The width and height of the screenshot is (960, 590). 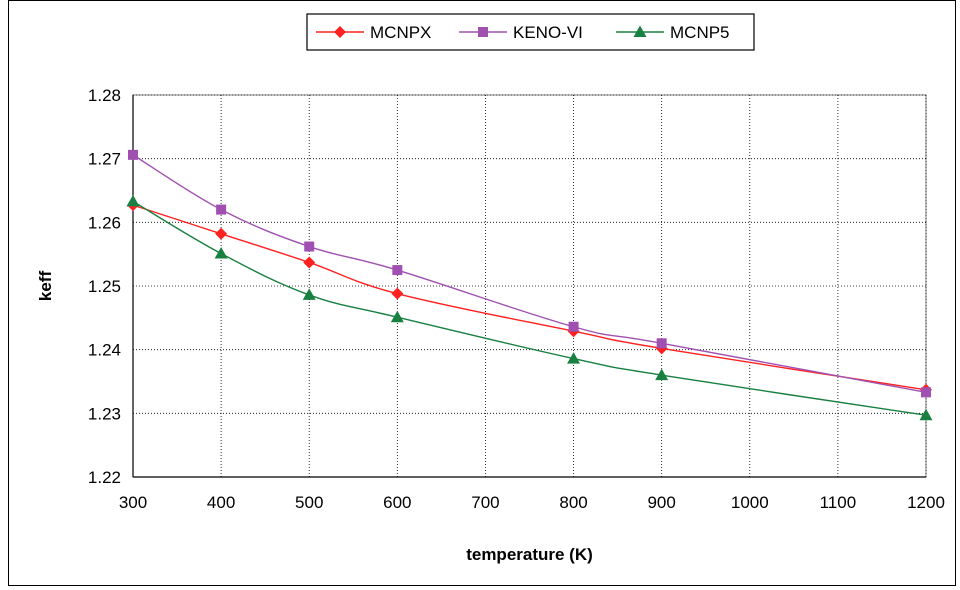 What do you see at coordinates (397, 502) in the screenshot?
I see `x-tick-label: 600` at bounding box center [397, 502].